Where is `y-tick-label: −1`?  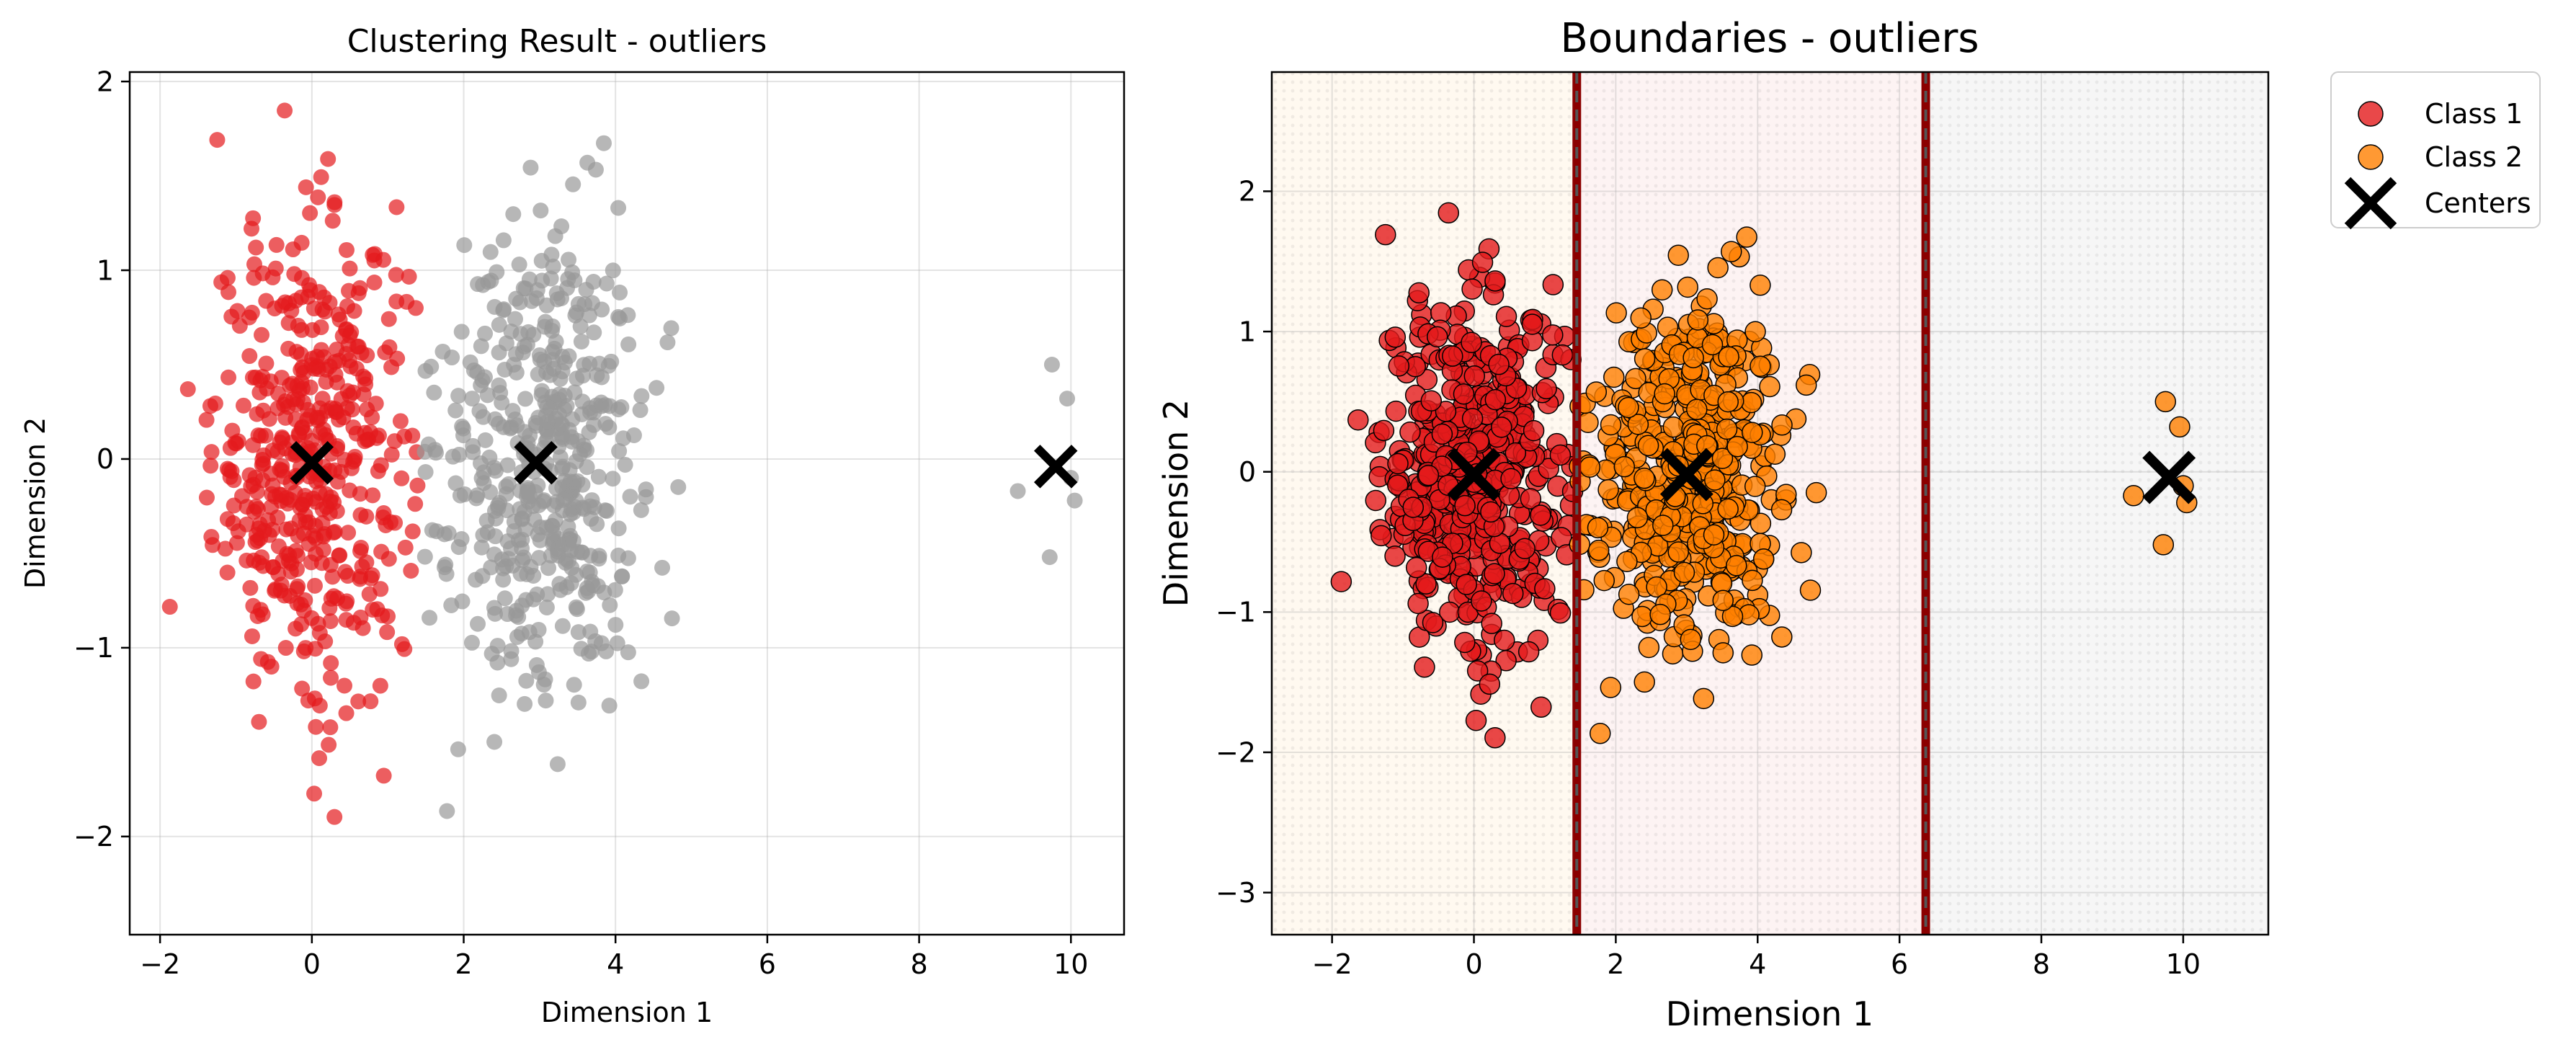
y-tick-label: −1 is located at coordinates (1236, 612).